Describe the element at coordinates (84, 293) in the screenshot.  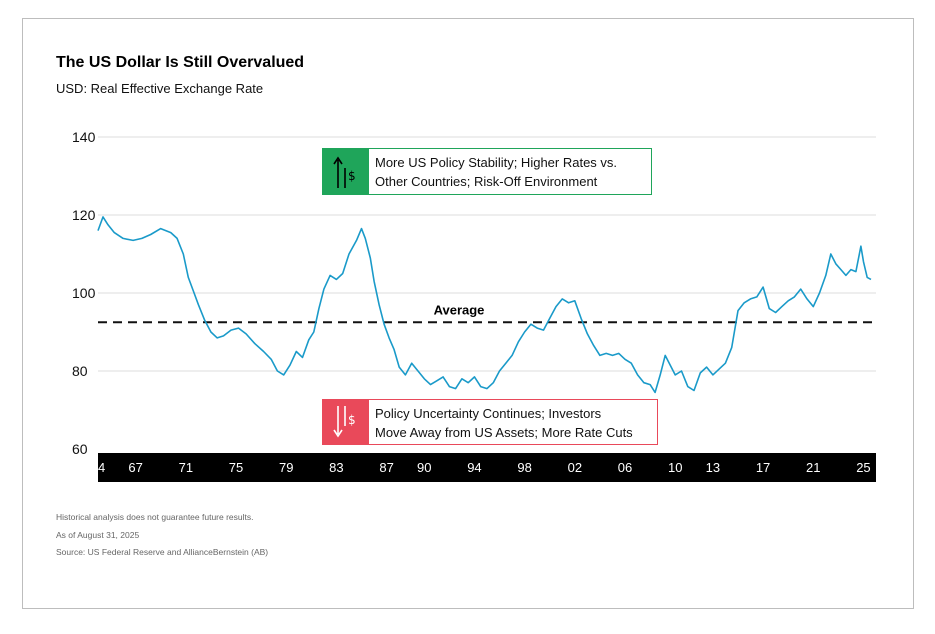
I see `y-tick-label: 100` at that location.